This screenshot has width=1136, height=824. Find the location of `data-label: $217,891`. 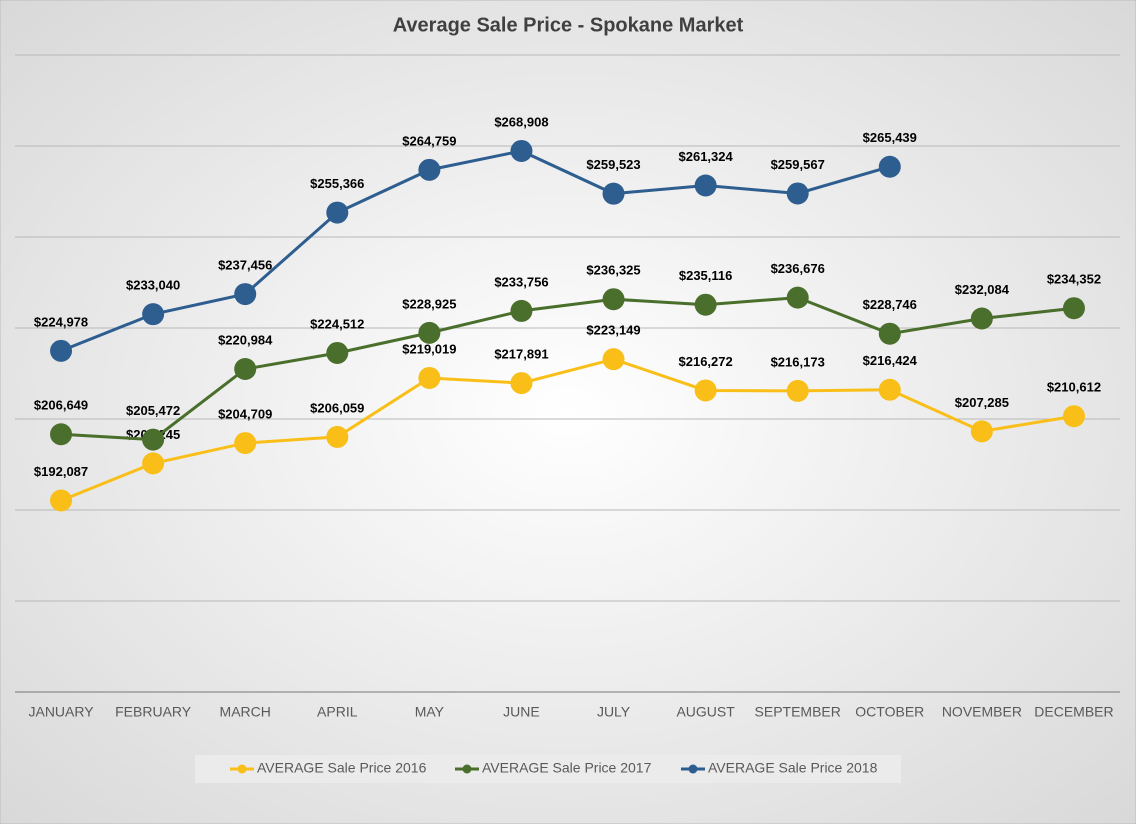

data-label: $217,891 is located at coordinates (521, 354).